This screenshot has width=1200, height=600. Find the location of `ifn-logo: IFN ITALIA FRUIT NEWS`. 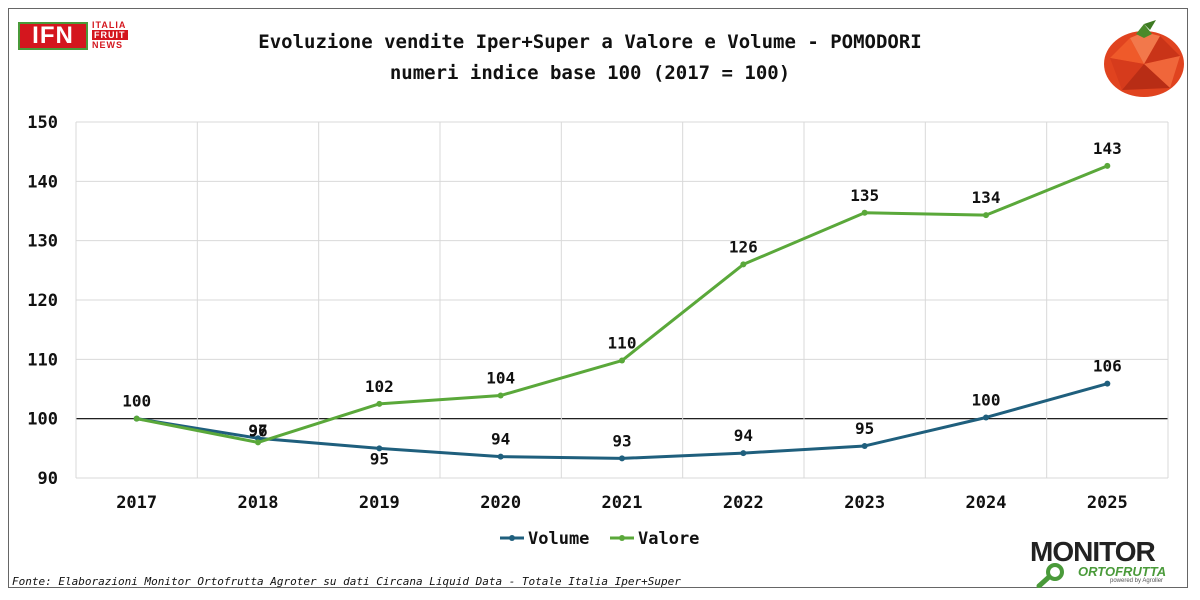

ifn-logo: IFN ITALIA FRUIT NEWS is located at coordinates (79, 37).